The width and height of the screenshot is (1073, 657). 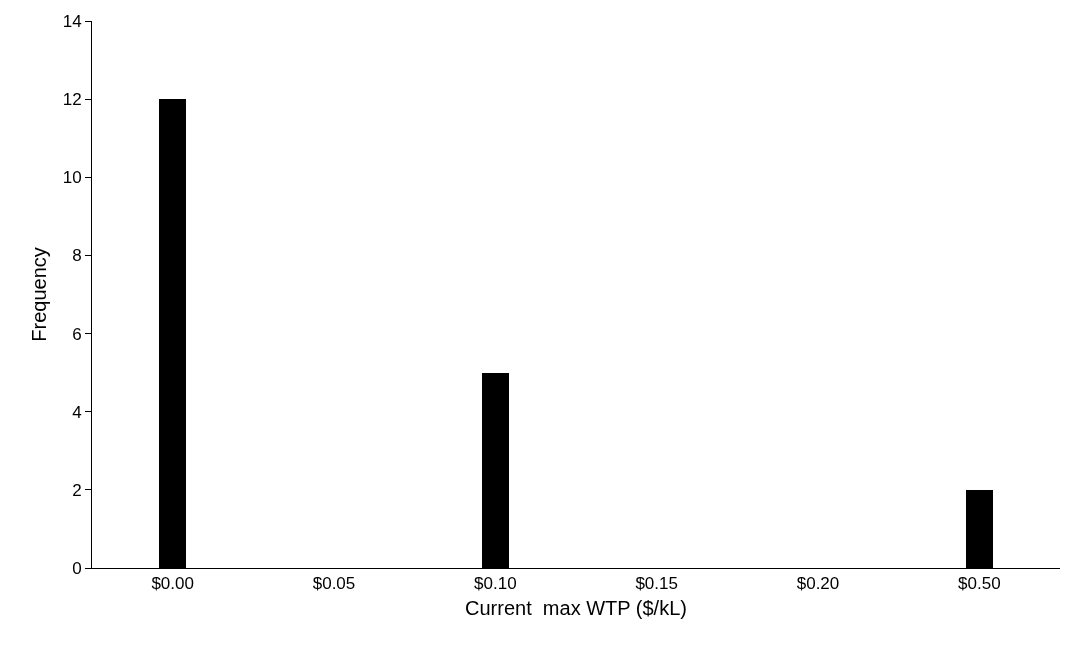 What do you see at coordinates (39, 294) in the screenshot?
I see `y-axis-title: Frequency` at bounding box center [39, 294].